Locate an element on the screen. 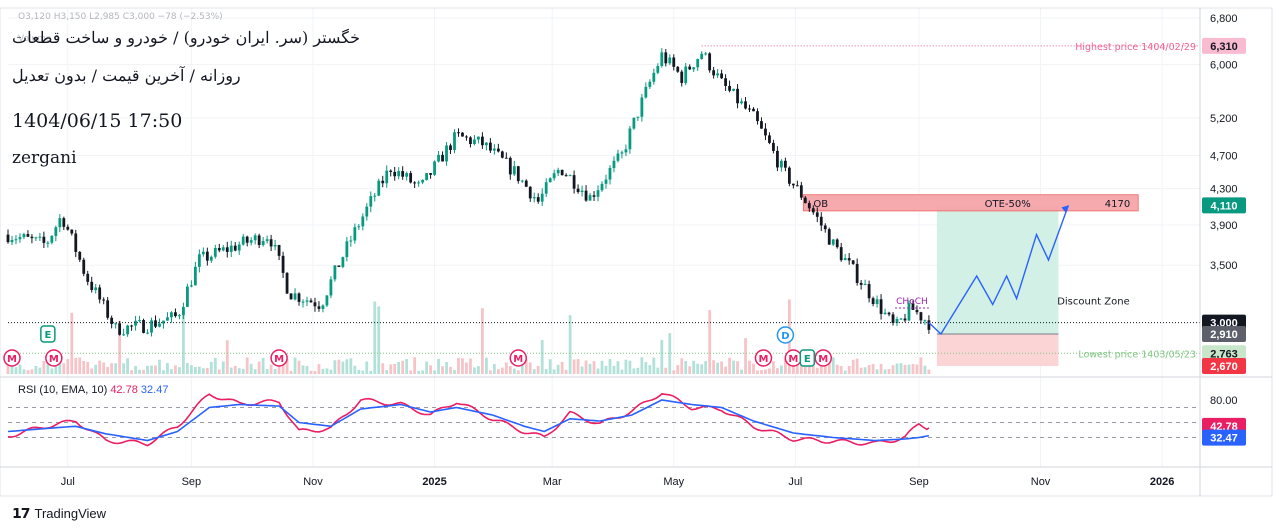 This screenshot has height=531, width=1282. dividend-marker-label: M is located at coordinates (279, 359).